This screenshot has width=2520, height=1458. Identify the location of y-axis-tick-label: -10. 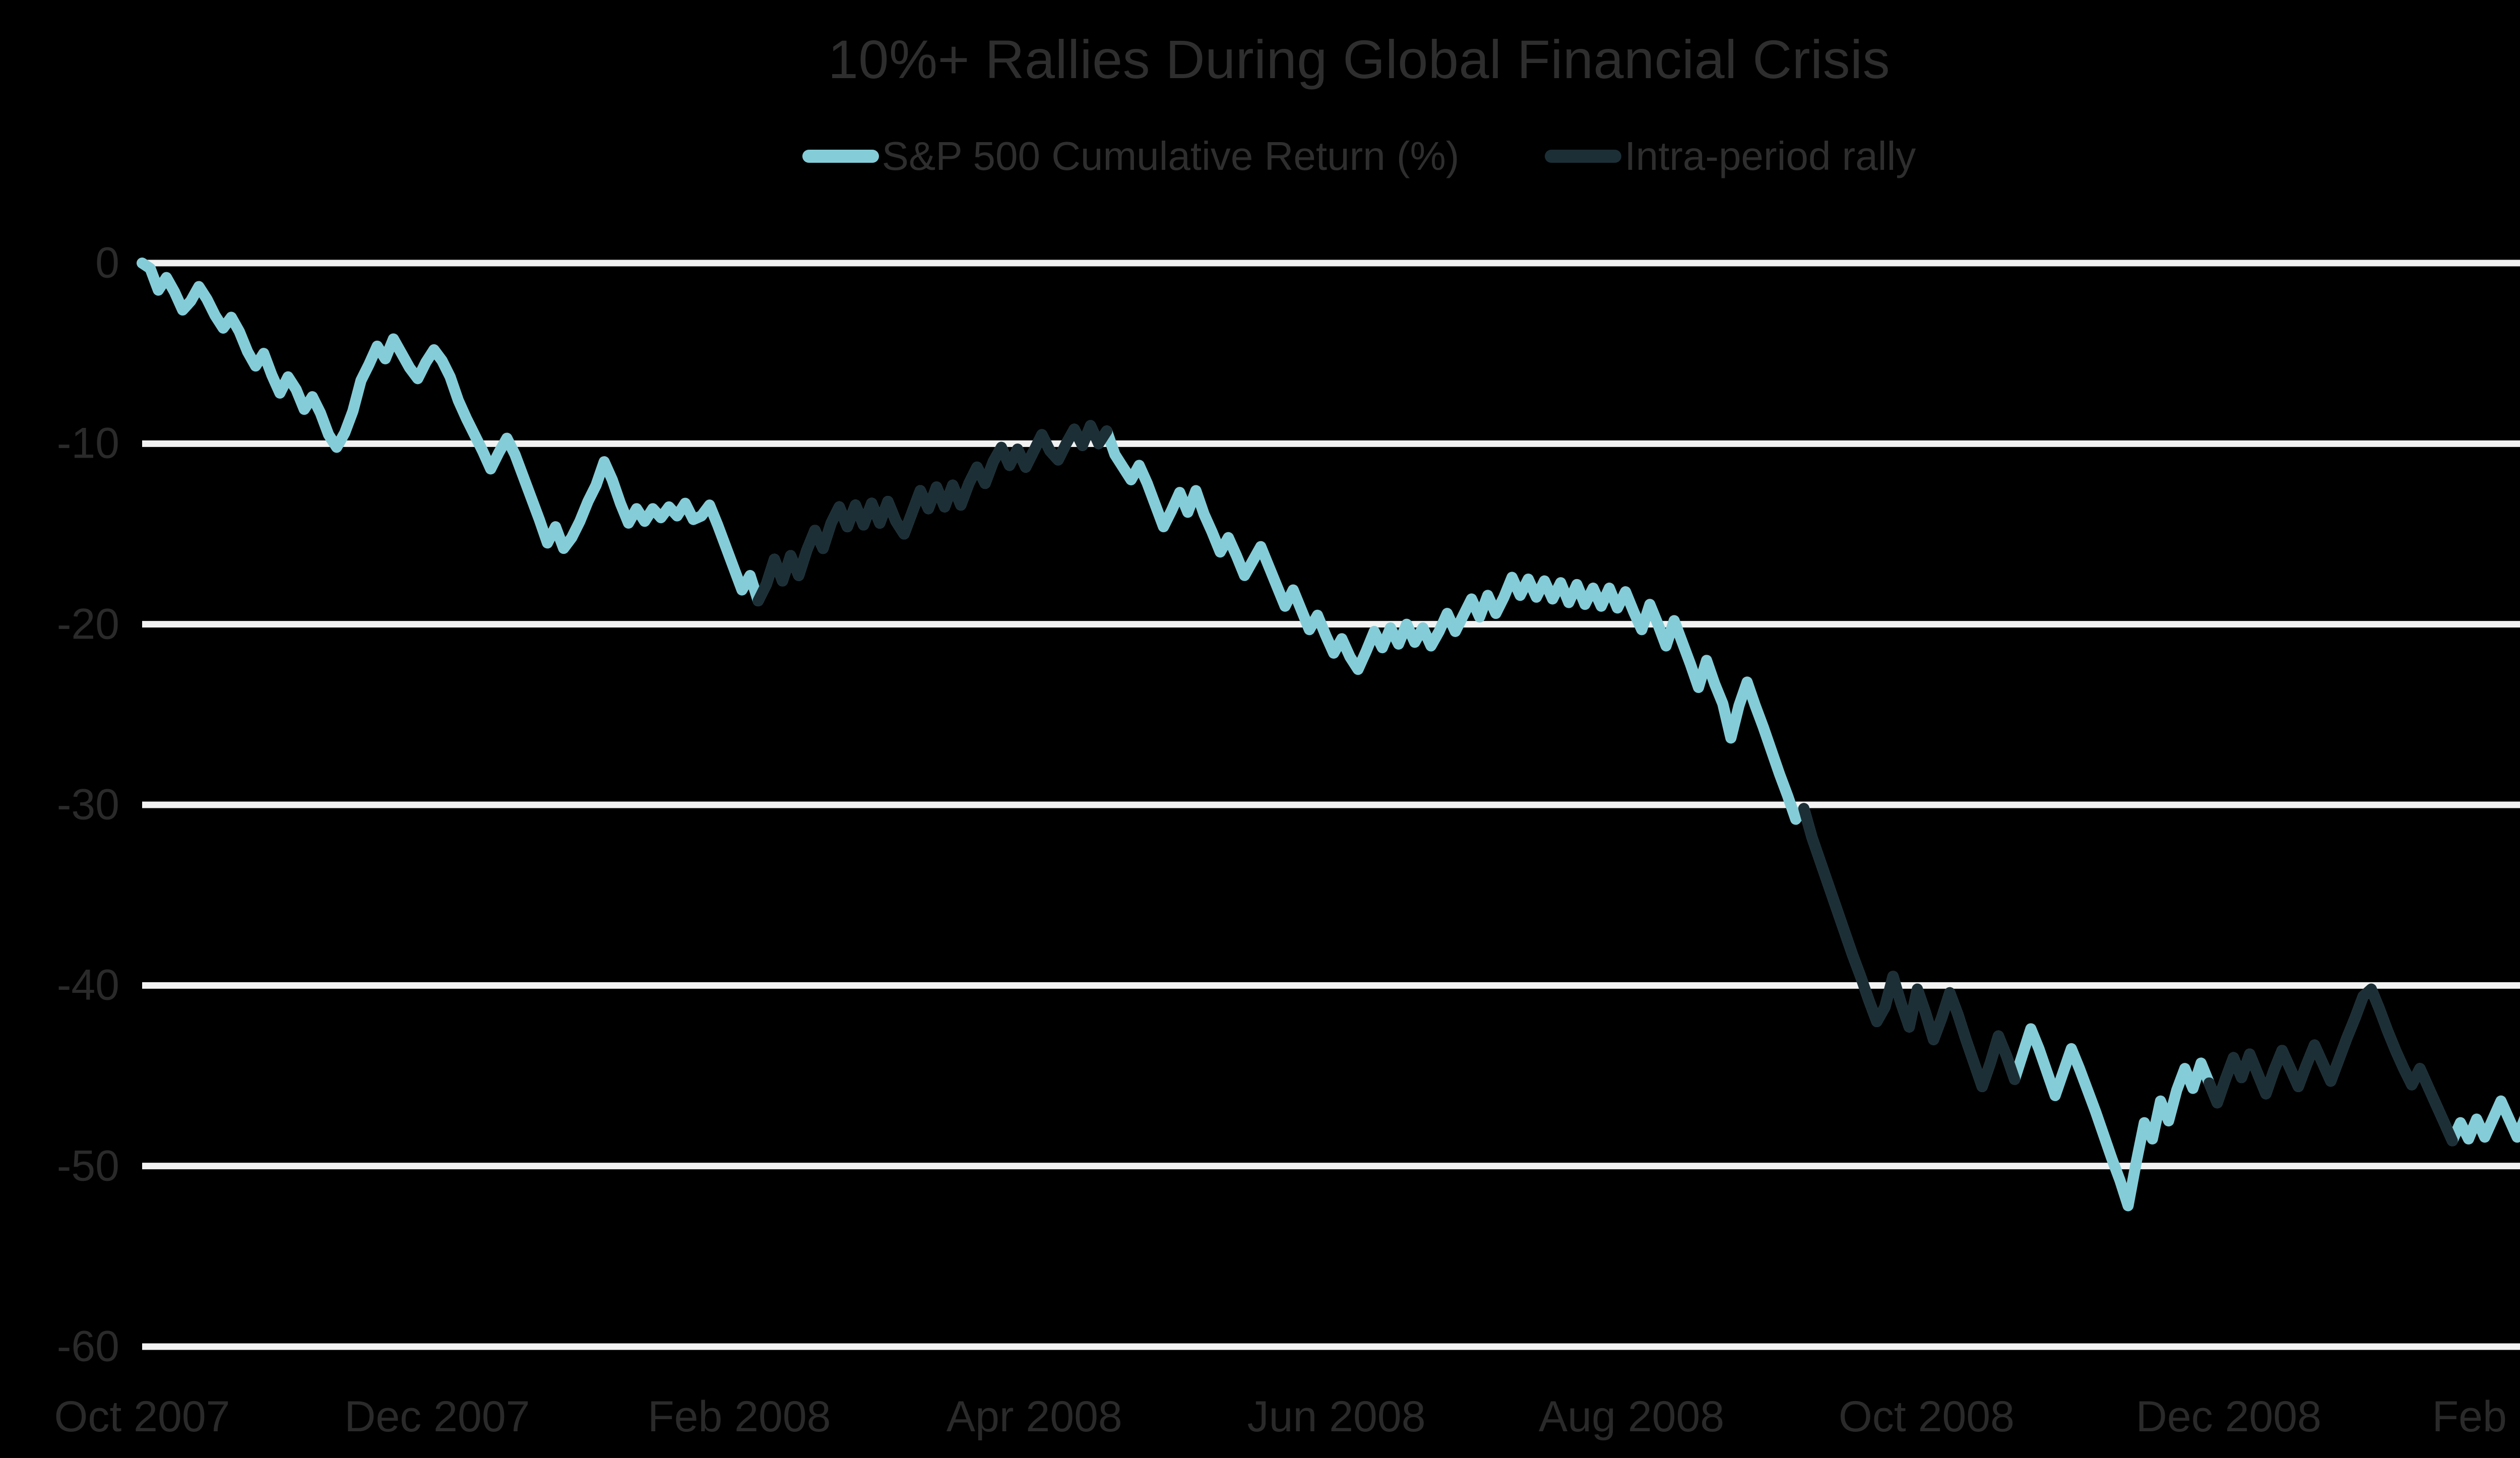
(87, 444).